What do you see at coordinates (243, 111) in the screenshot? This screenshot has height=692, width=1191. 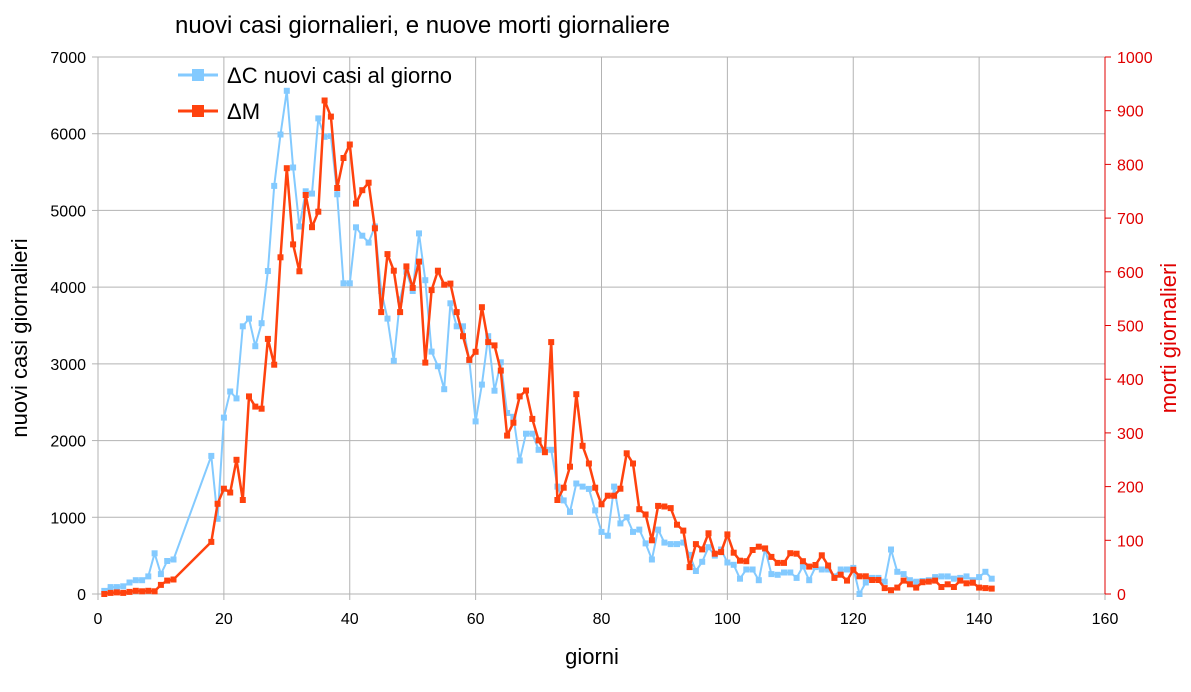 I see `legend-label-deaths: ΔM` at bounding box center [243, 111].